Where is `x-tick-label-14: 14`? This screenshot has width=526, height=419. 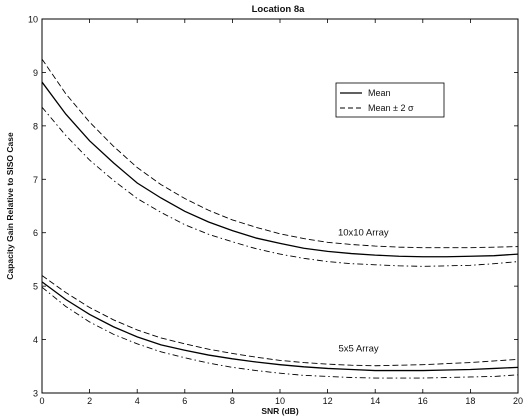
x-tick-label-14: 14 is located at coordinates (375, 401).